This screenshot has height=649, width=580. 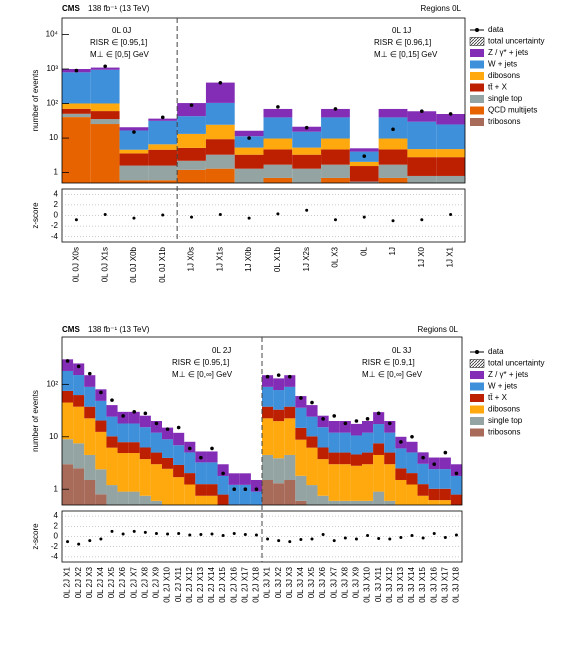 What do you see at coordinates (53, 137) in the screenshot?
I see `y-tick-label: 10` at bounding box center [53, 137].